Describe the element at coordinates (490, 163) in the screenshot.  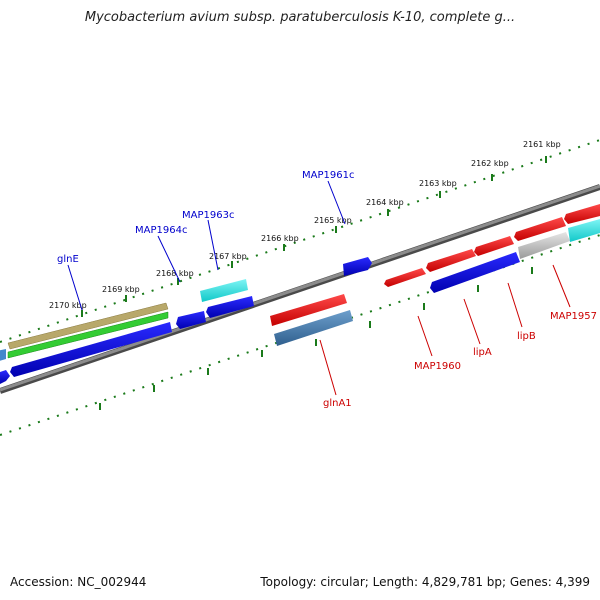
I see `tick-label: 2162 kbp` at that location.